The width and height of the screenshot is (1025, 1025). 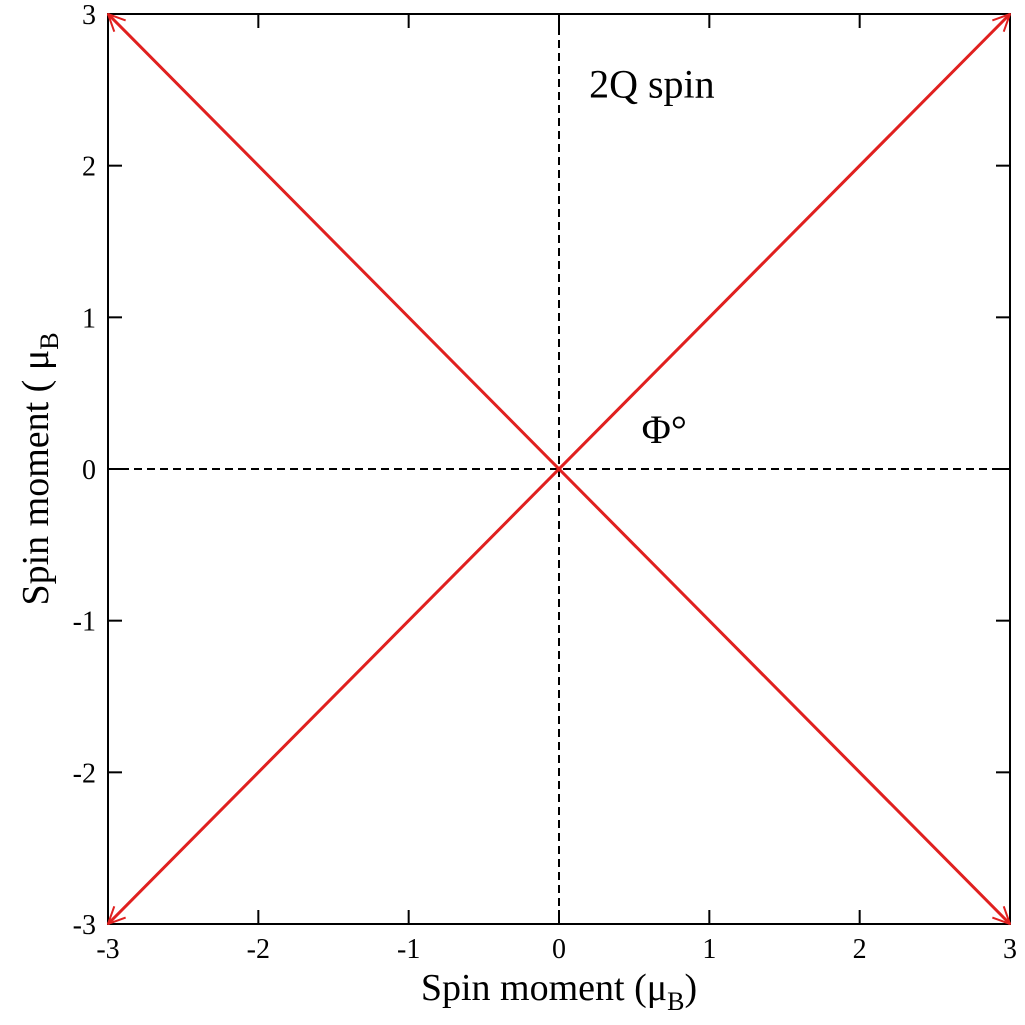 What do you see at coordinates (36, 478) in the screenshot?
I see `y-label-part: Spin moment ( μ` at bounding box center [36, 478].